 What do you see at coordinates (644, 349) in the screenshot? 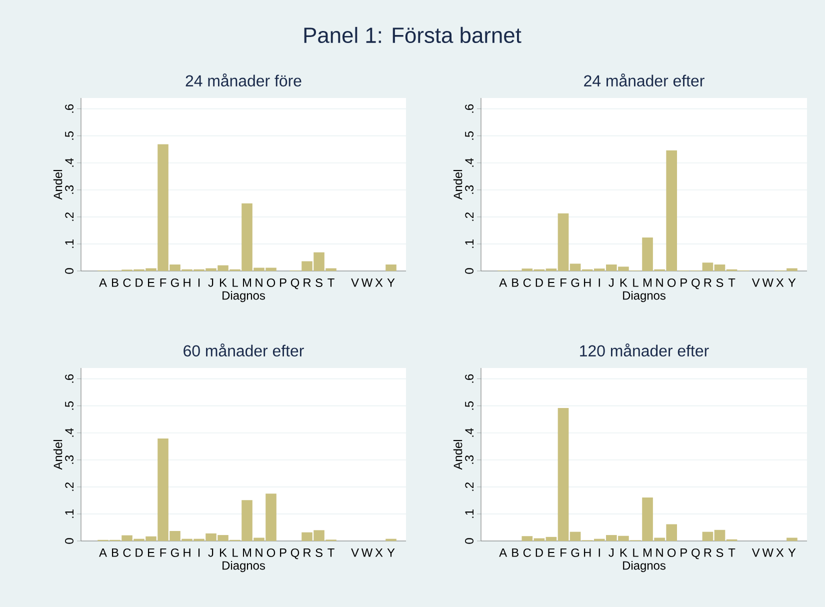
I see `chart-subtitle: 120 månader efter` at bounding box center [644, 349].